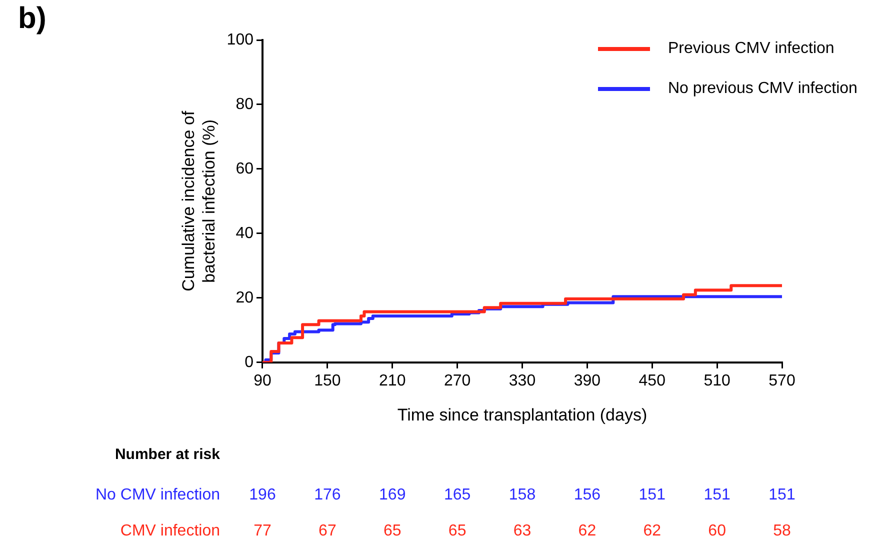 This screenshot has width=887, height=544. Describe the element at coordinates (170, 531) in the screenshot. I see `text: CMV infection` at that location.